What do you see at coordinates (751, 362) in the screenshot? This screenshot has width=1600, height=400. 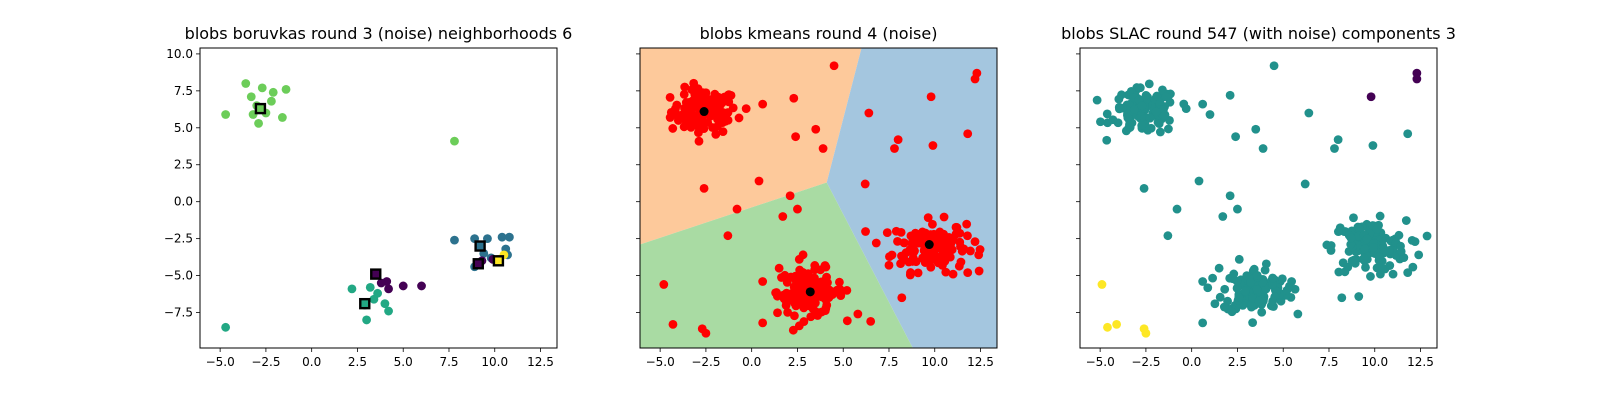 I see `x-tick-label: 0.0` at bounding box center [751, 362].